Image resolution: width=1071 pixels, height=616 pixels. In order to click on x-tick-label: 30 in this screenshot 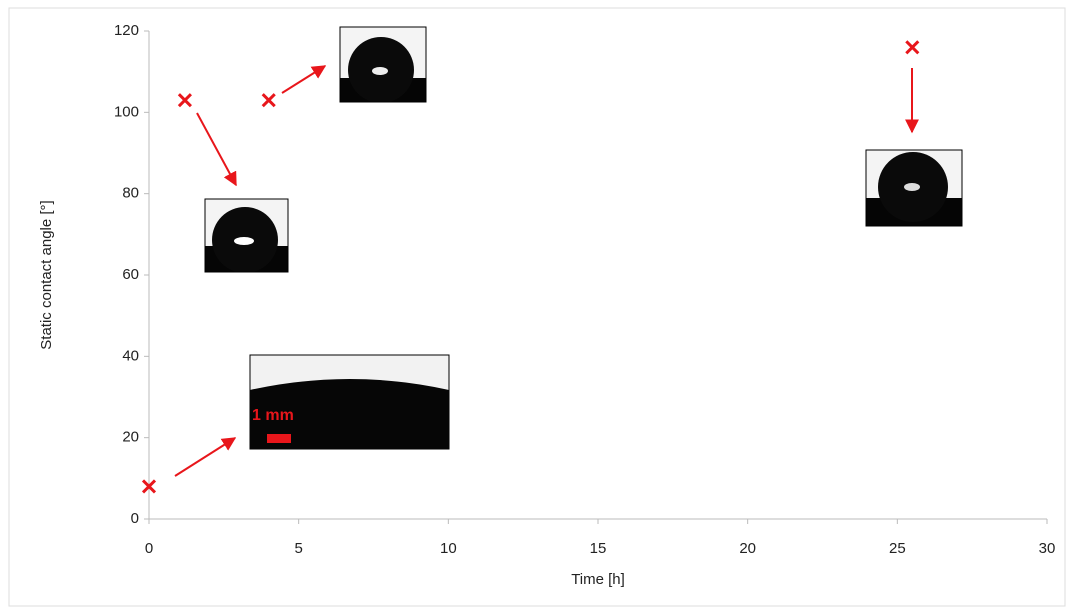, I will do `click(1047, 548)`.